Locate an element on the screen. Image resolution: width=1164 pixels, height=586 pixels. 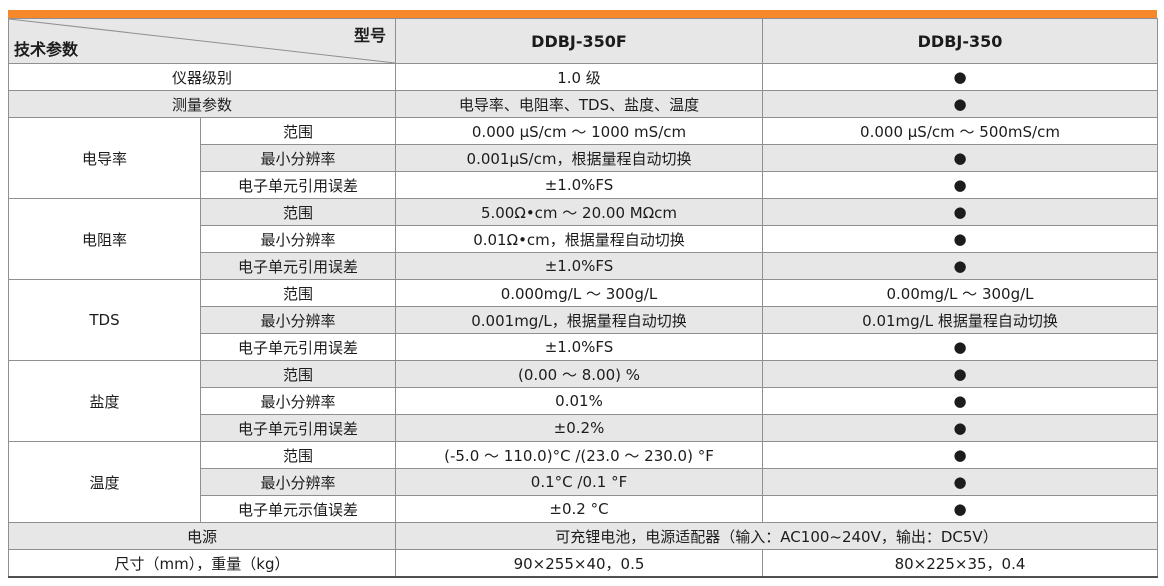
parameter-group-label: 电阻率 is located at coordinates (104, 239).